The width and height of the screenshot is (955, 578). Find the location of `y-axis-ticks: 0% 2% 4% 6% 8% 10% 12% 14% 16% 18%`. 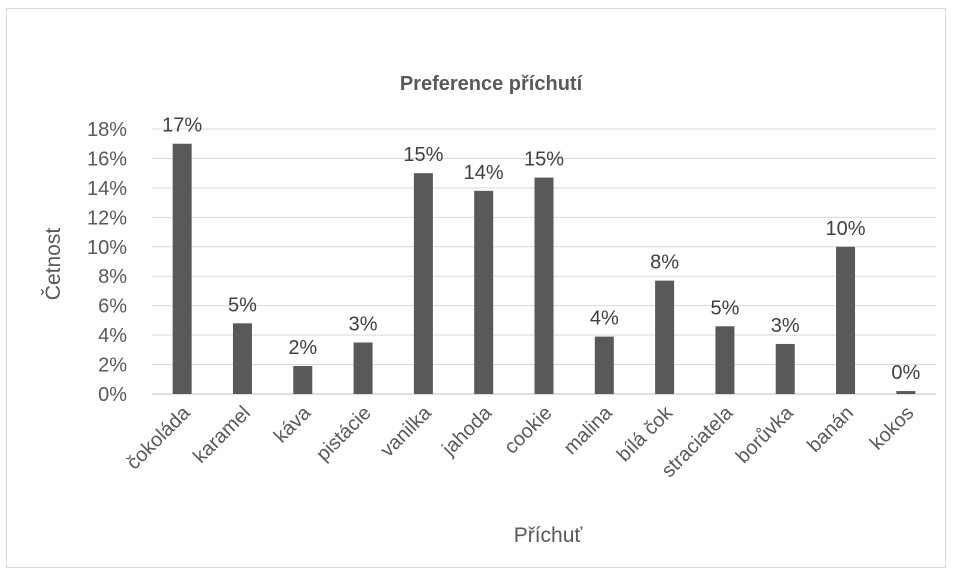

y-axis-ticks: 0% 2% 4% 6% 8% 10% 12% 14% 16% 18% is located at coordinates (107, 262).